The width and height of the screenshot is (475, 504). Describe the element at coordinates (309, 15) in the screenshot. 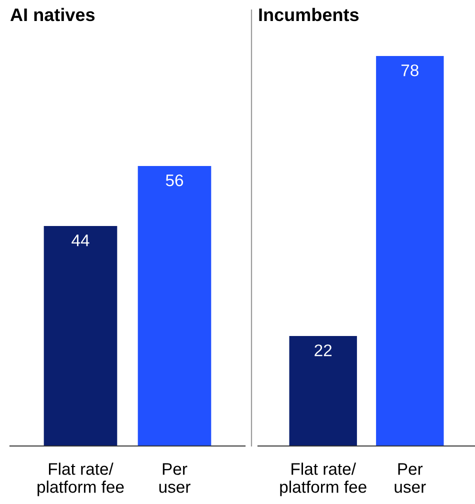

I see `chart-title: Incumbents` at that location.